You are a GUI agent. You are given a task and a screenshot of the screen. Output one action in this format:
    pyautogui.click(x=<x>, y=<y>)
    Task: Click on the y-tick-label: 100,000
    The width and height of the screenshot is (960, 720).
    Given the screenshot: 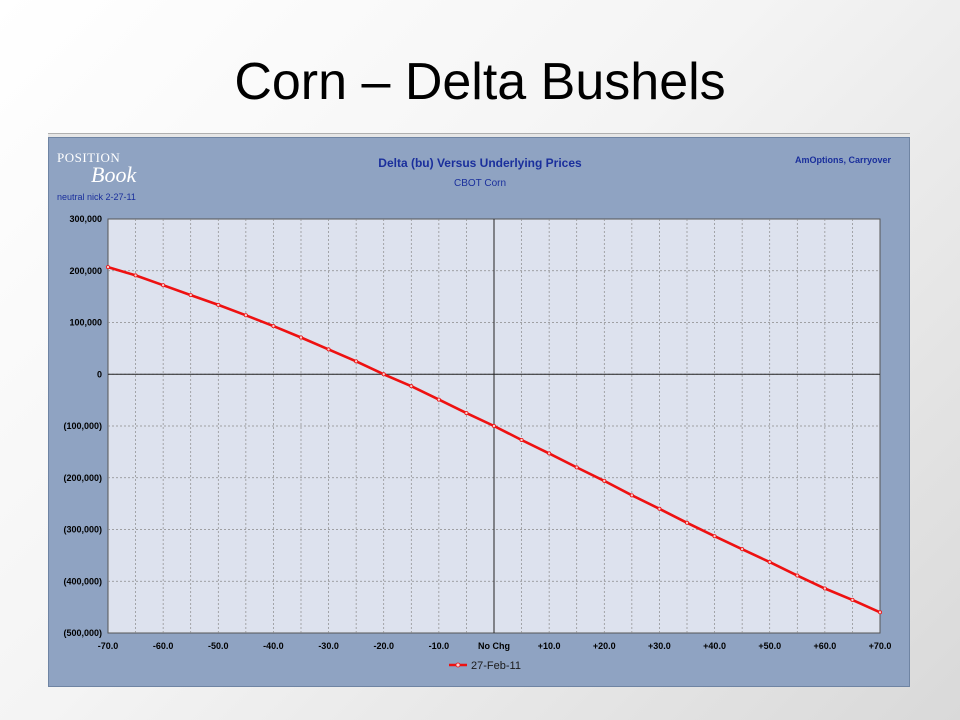 What is the action you would take?
    pyautogui.click(x=85, y=323)
    